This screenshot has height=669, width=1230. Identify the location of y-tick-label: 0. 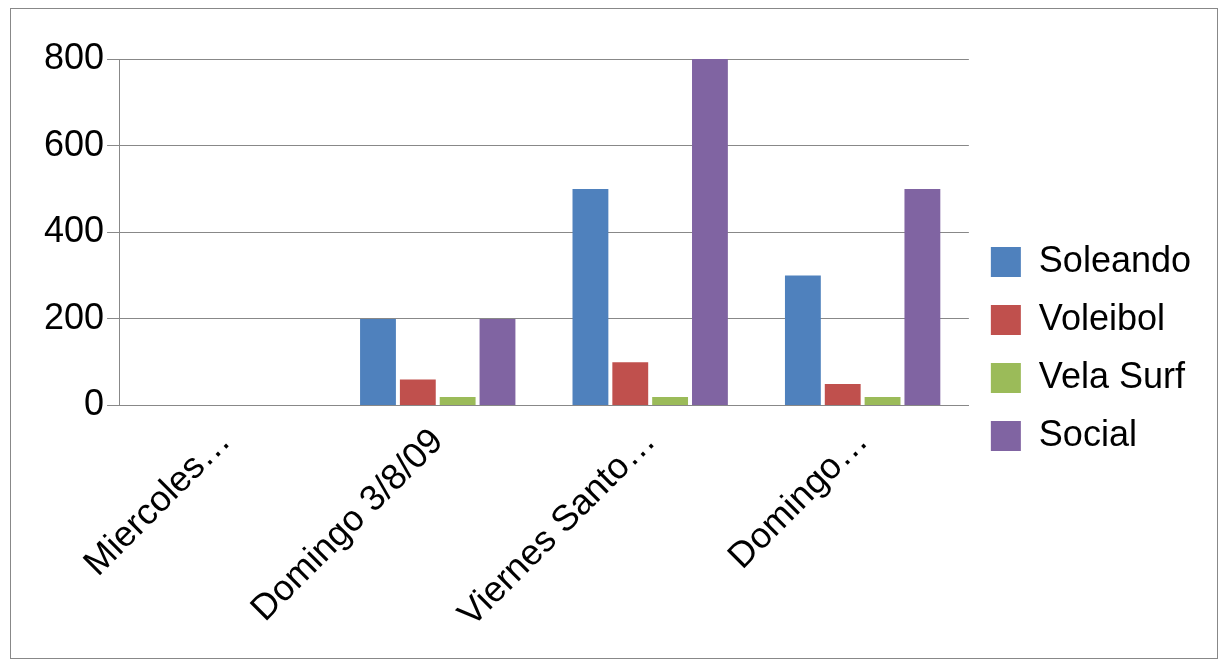
(94, 403).